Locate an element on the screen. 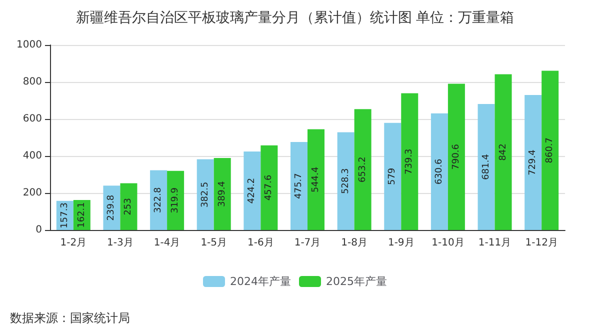 The height and width of the screenshot is (330, 590). legend-label: 2024年产量 is located at coordinates (261, 281).